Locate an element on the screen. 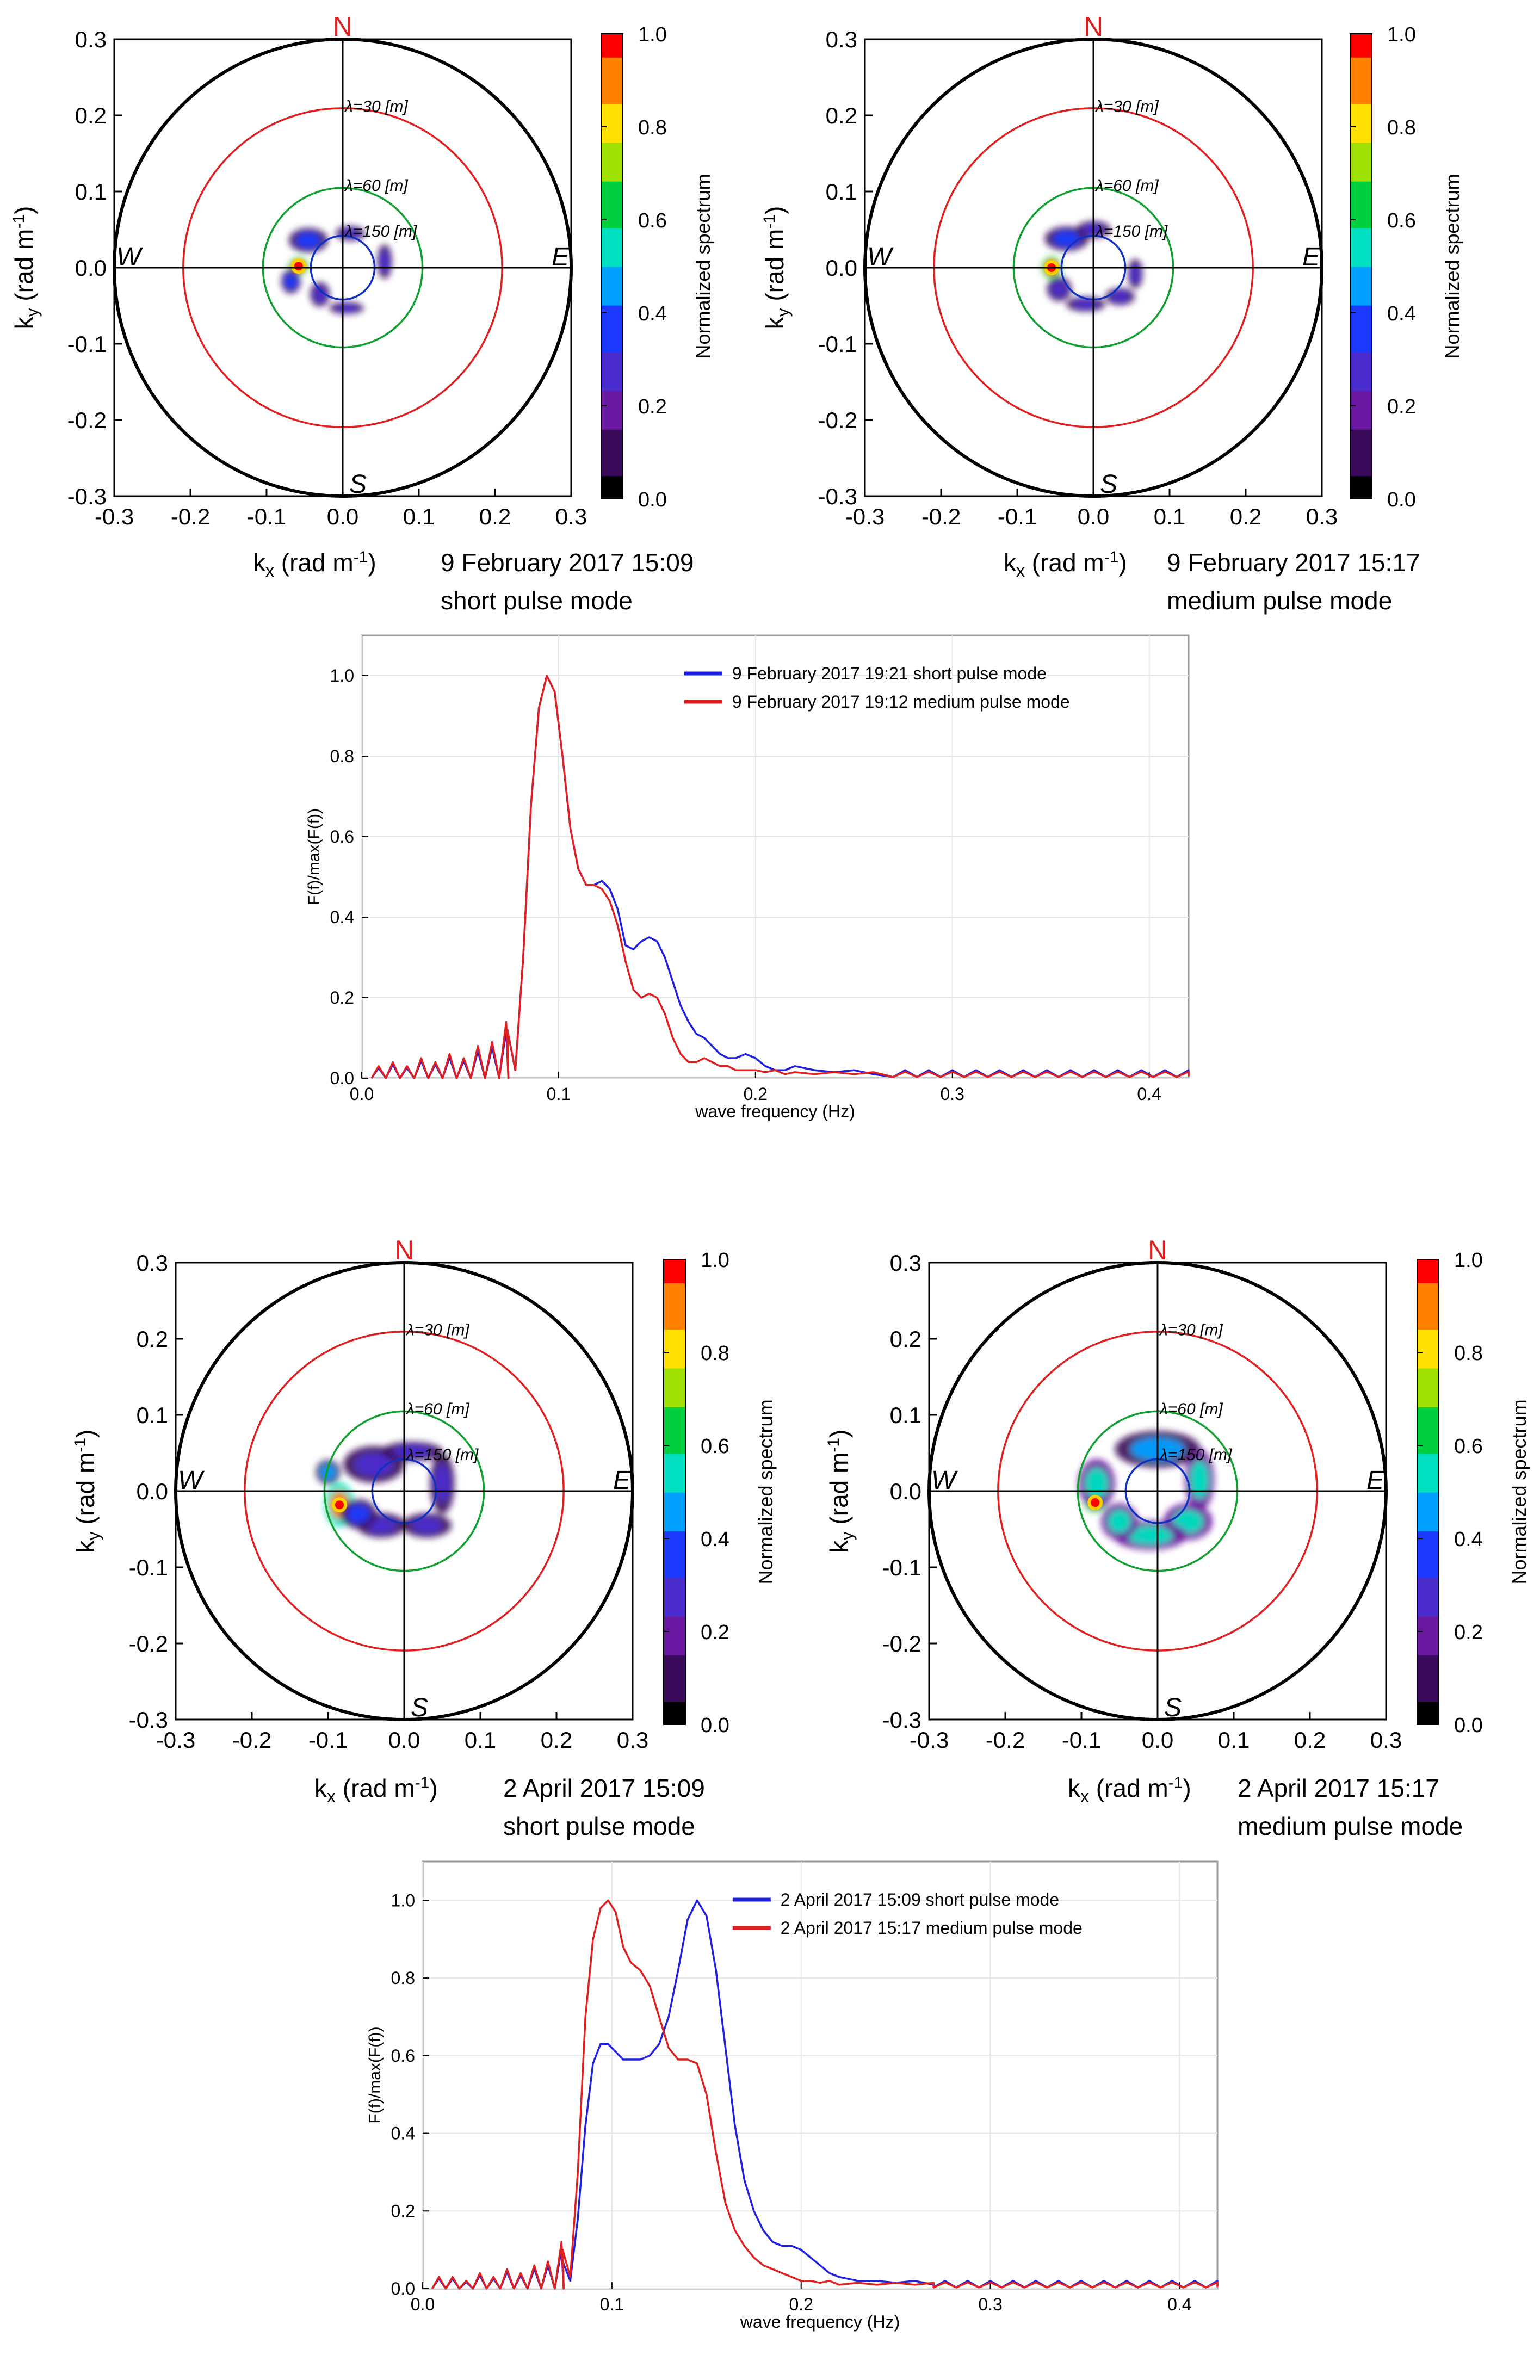 The image size is (1540, 2380). colorbar: 0.0 0.2 0.4 0.6 0.8 1.0 Normalized spectrum is located at coordinates (720, 1493).